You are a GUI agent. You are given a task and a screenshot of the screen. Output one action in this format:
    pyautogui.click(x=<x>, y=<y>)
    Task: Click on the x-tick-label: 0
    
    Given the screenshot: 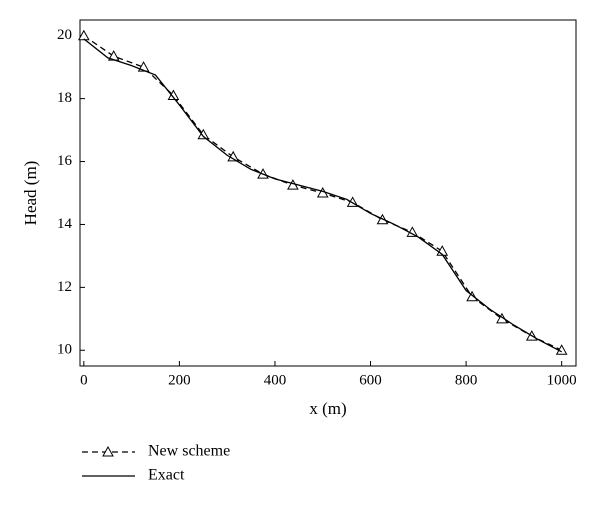 What is the action you would take?
    pyautogui.click(x=84, y=380)
    